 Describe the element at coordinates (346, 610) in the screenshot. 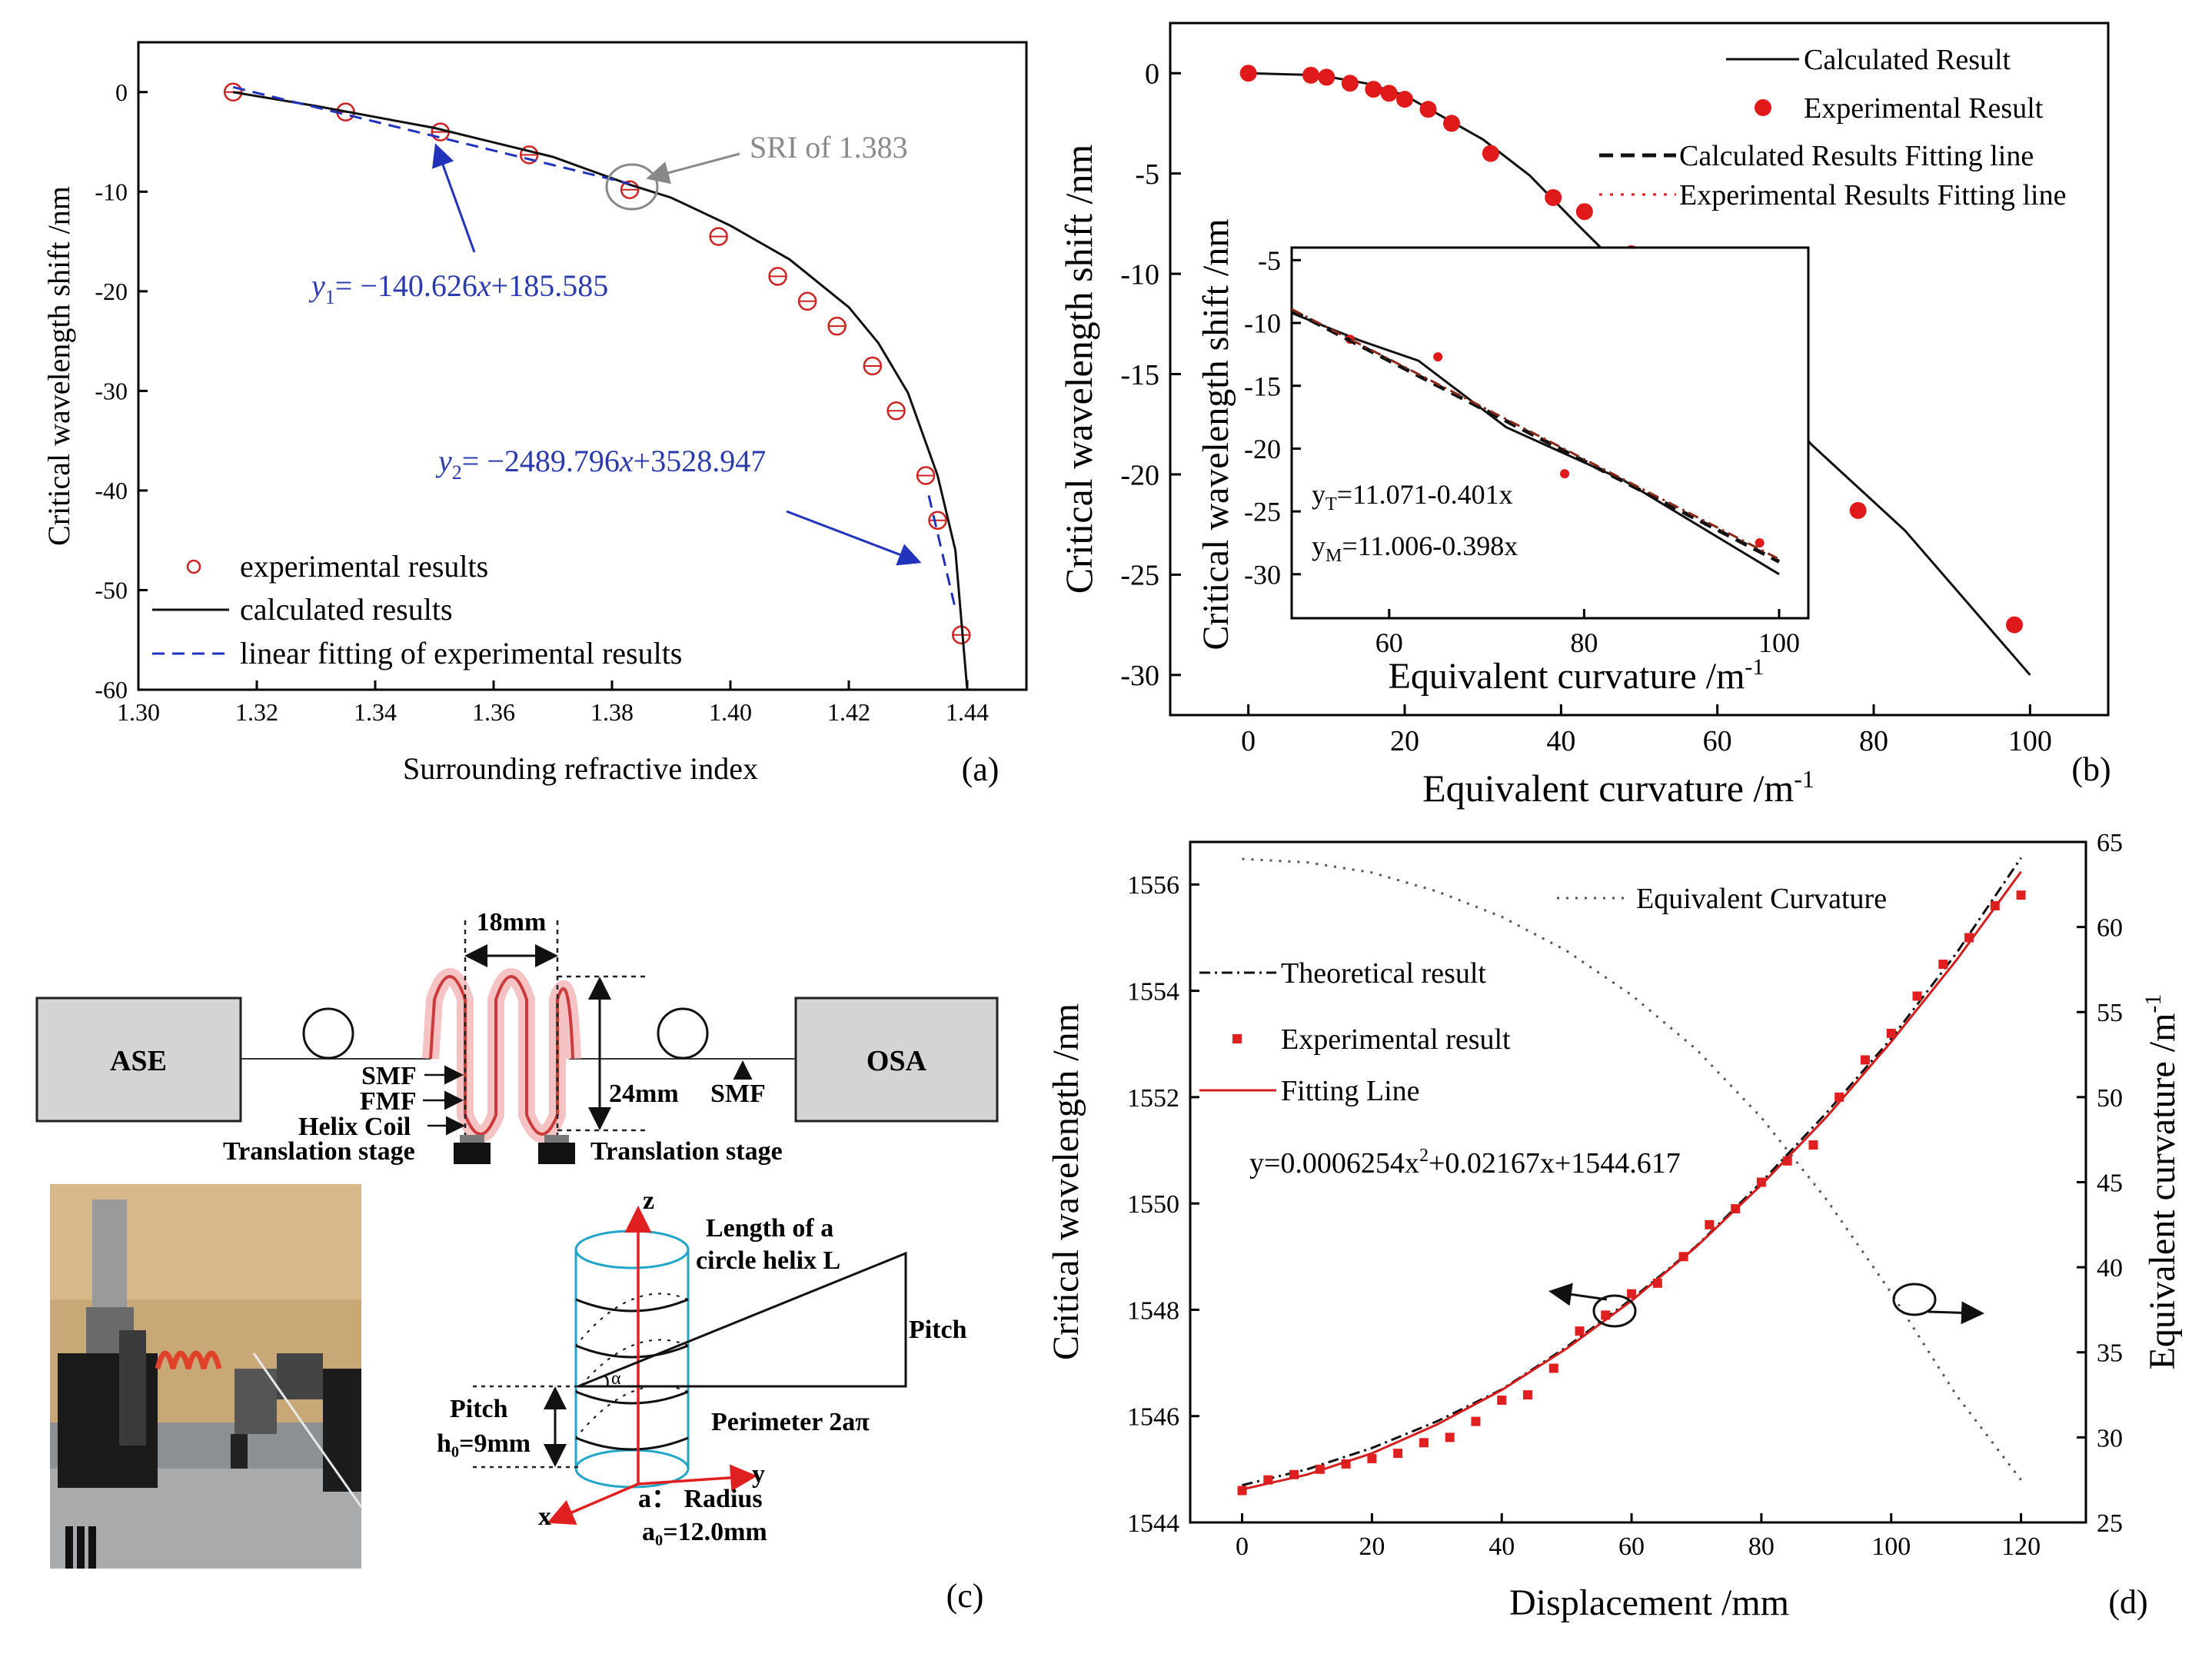

I see `a-legend-calculated: calculated results` at that location.